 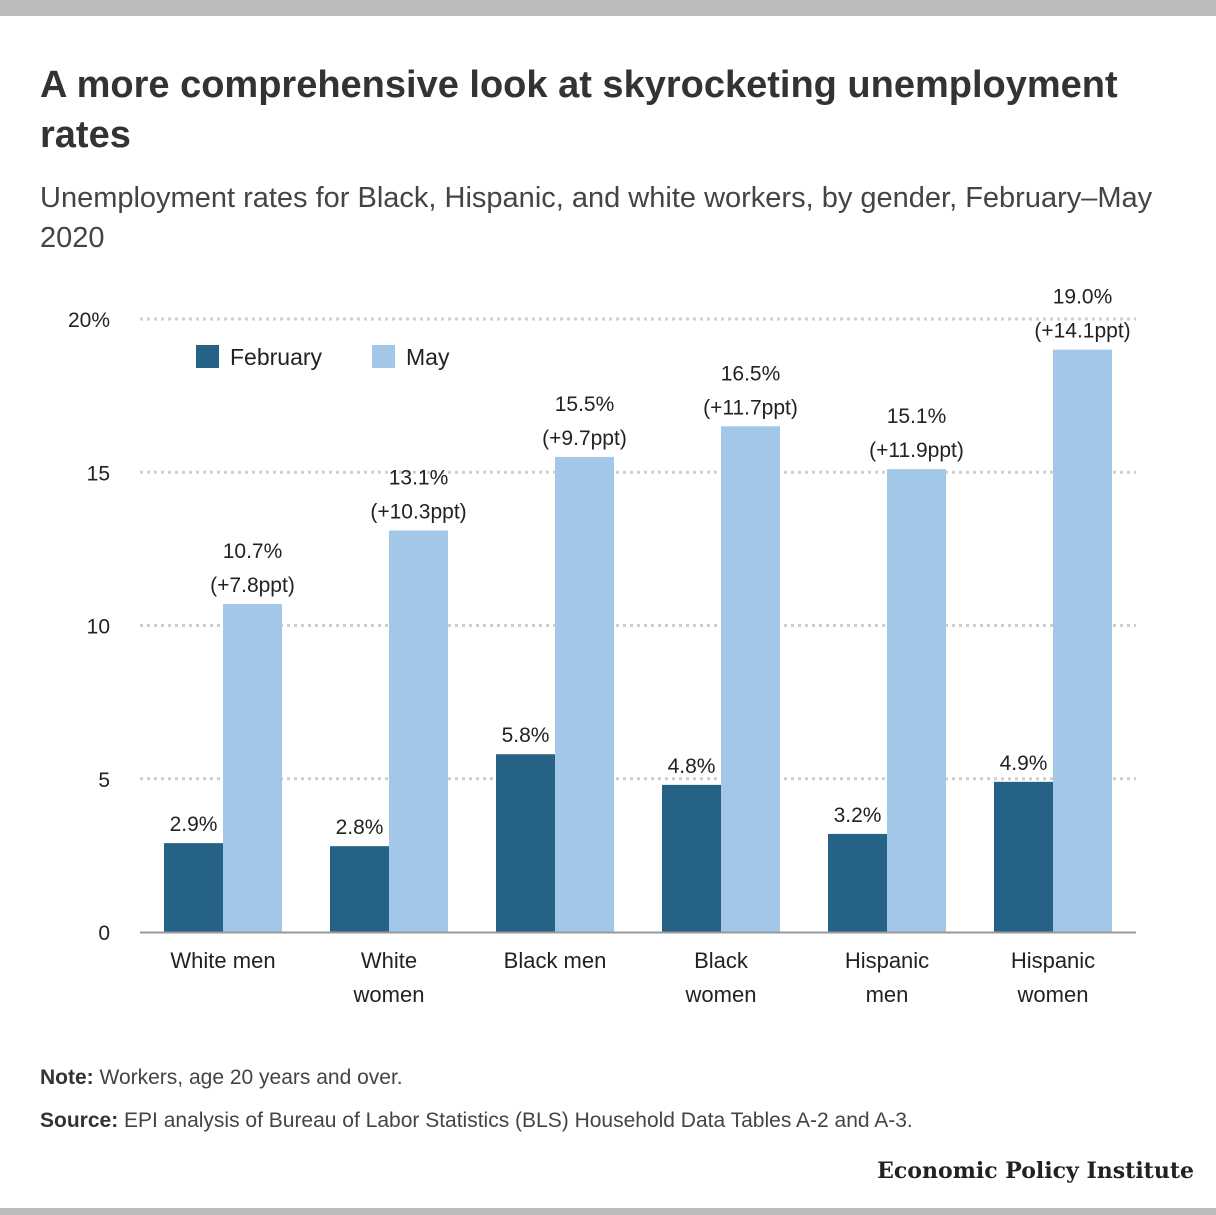 What do you see at coordinates (428, 357) in the screenshot?
I see `legend-label-may: May` at bounding box center [428, 357].